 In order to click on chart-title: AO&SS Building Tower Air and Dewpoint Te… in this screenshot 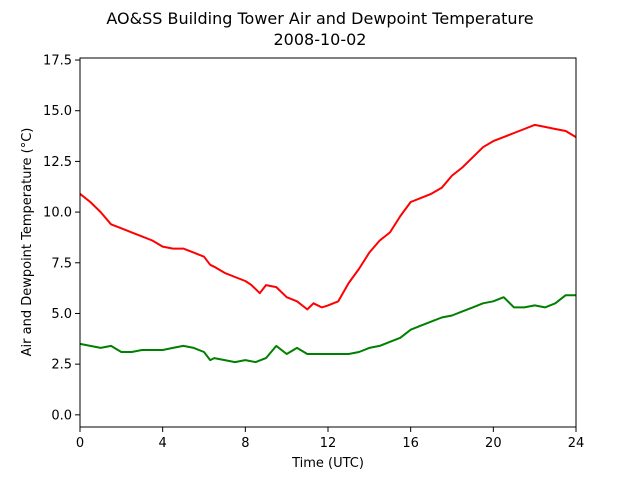, I will do `click(319, 18)`.